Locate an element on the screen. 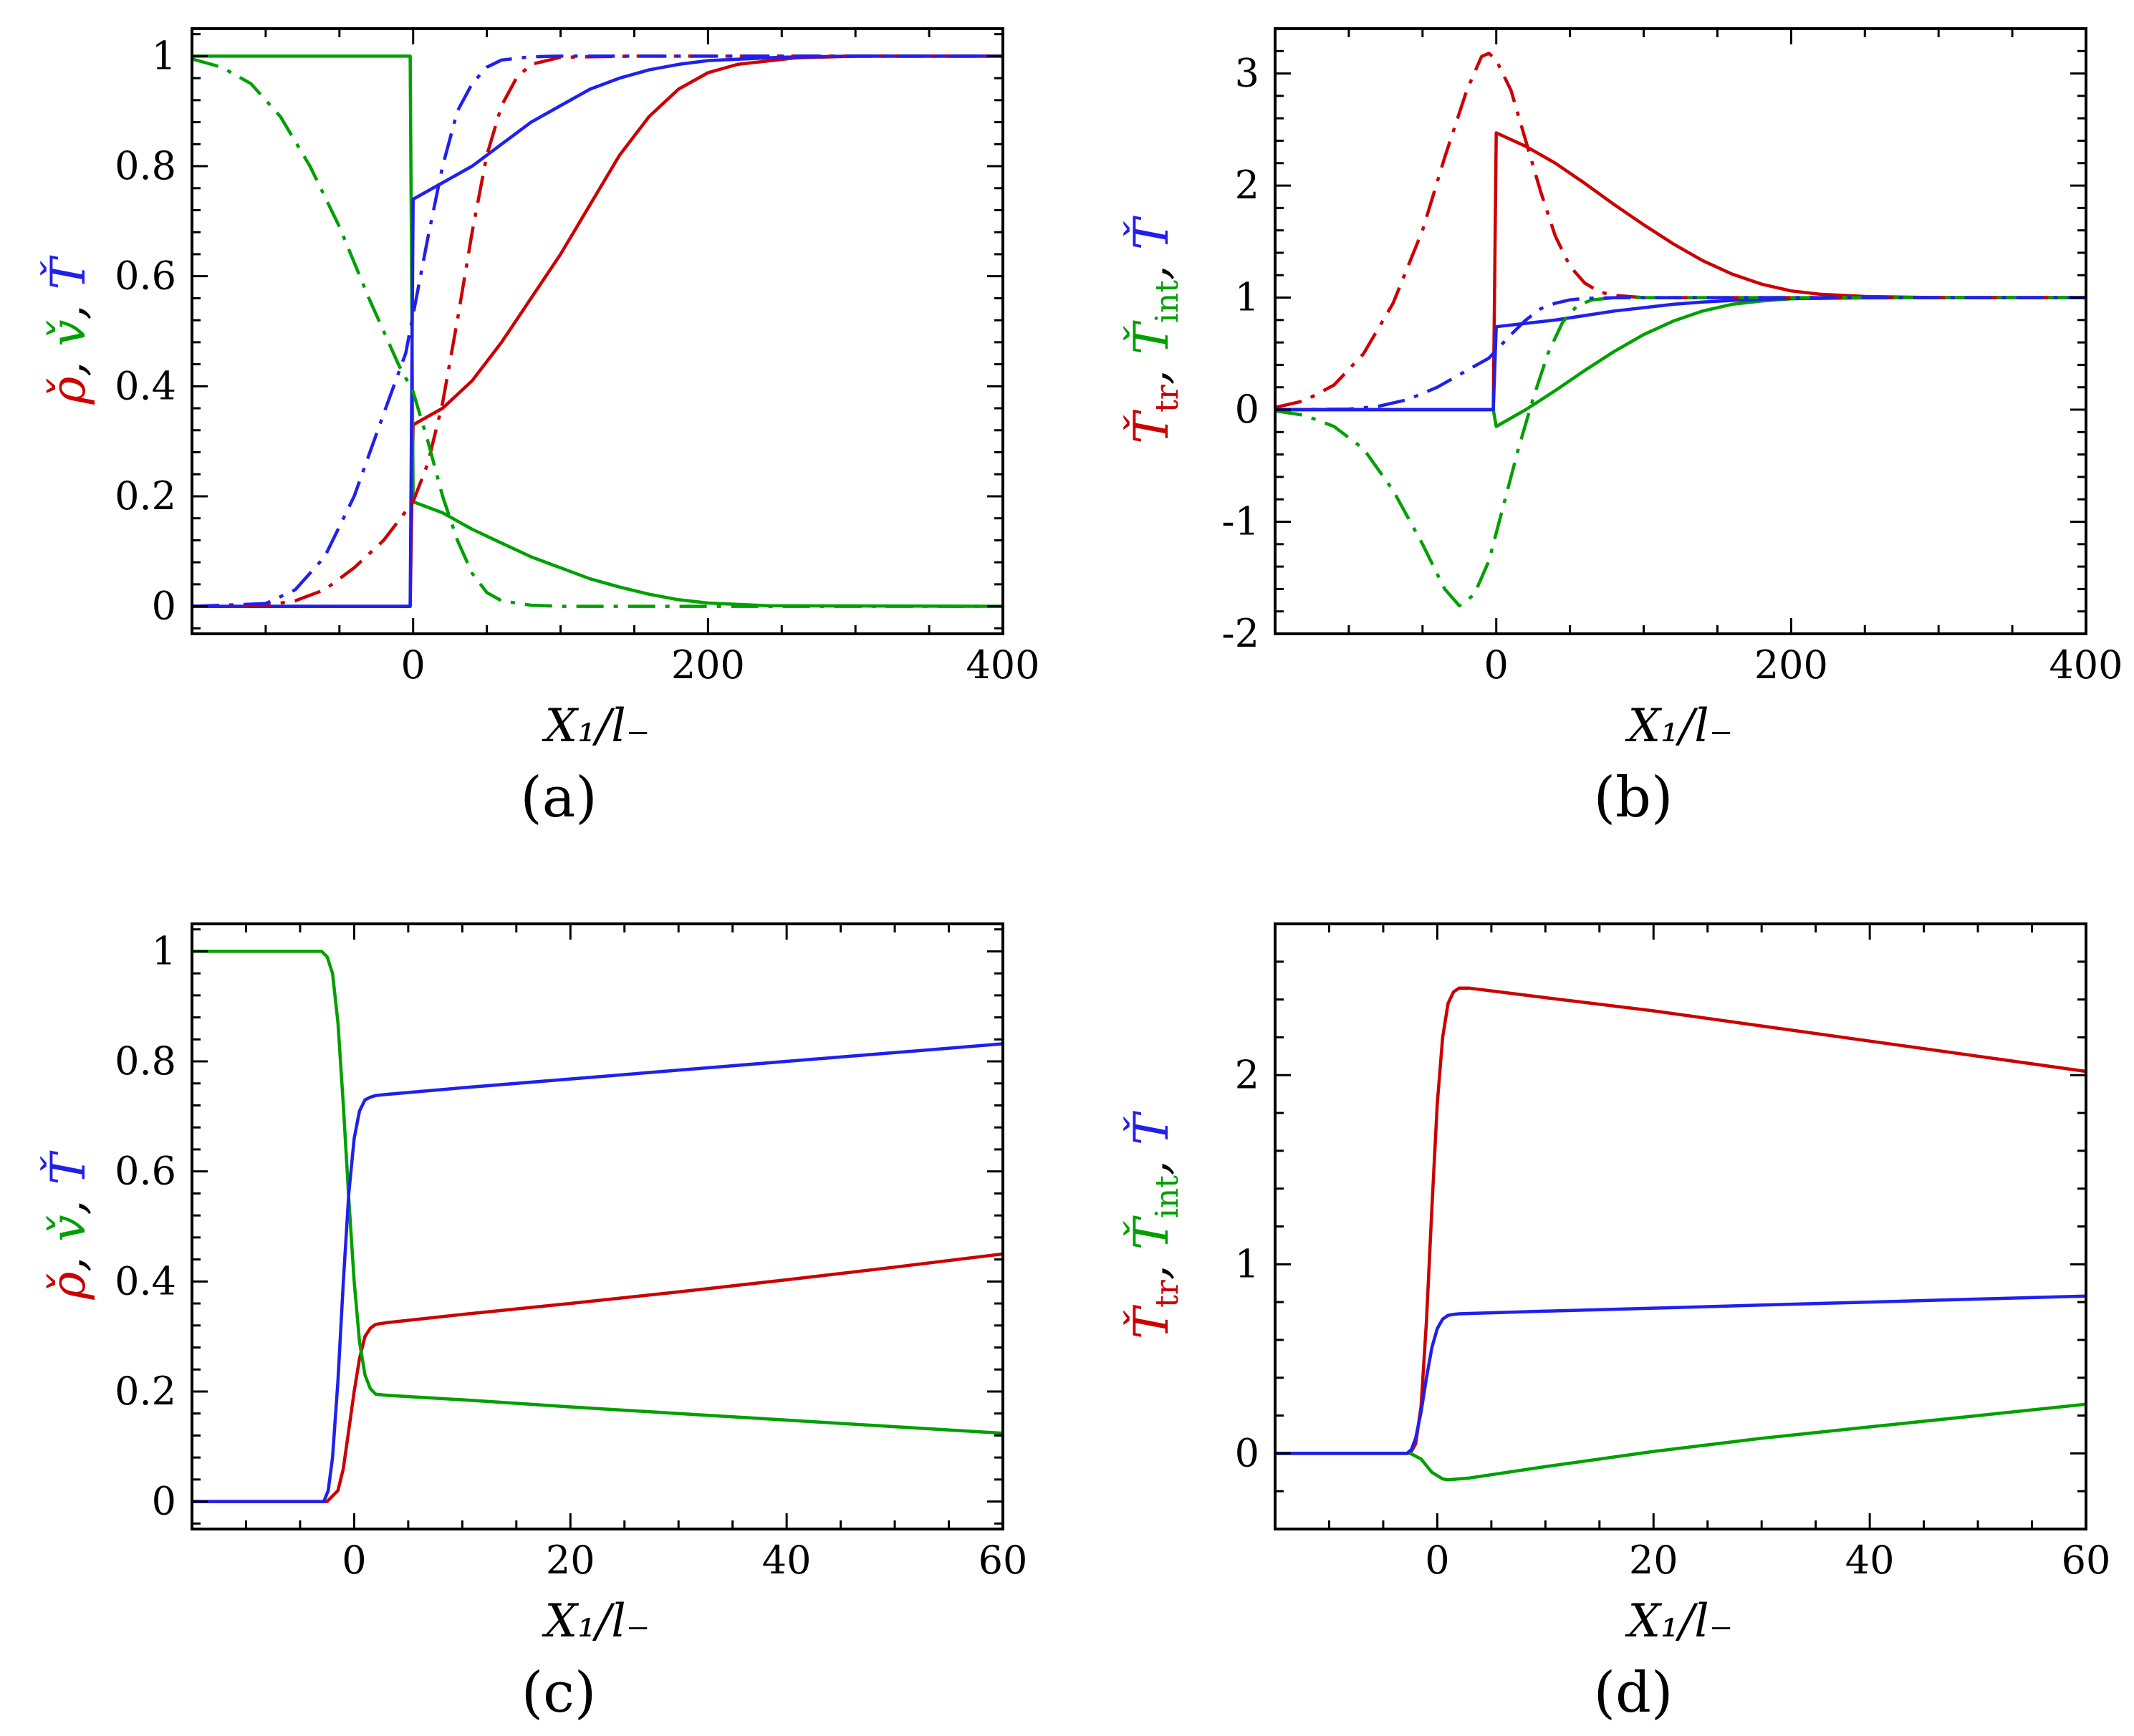  panel-caption: (b) is located at coordinates (1634, 798).